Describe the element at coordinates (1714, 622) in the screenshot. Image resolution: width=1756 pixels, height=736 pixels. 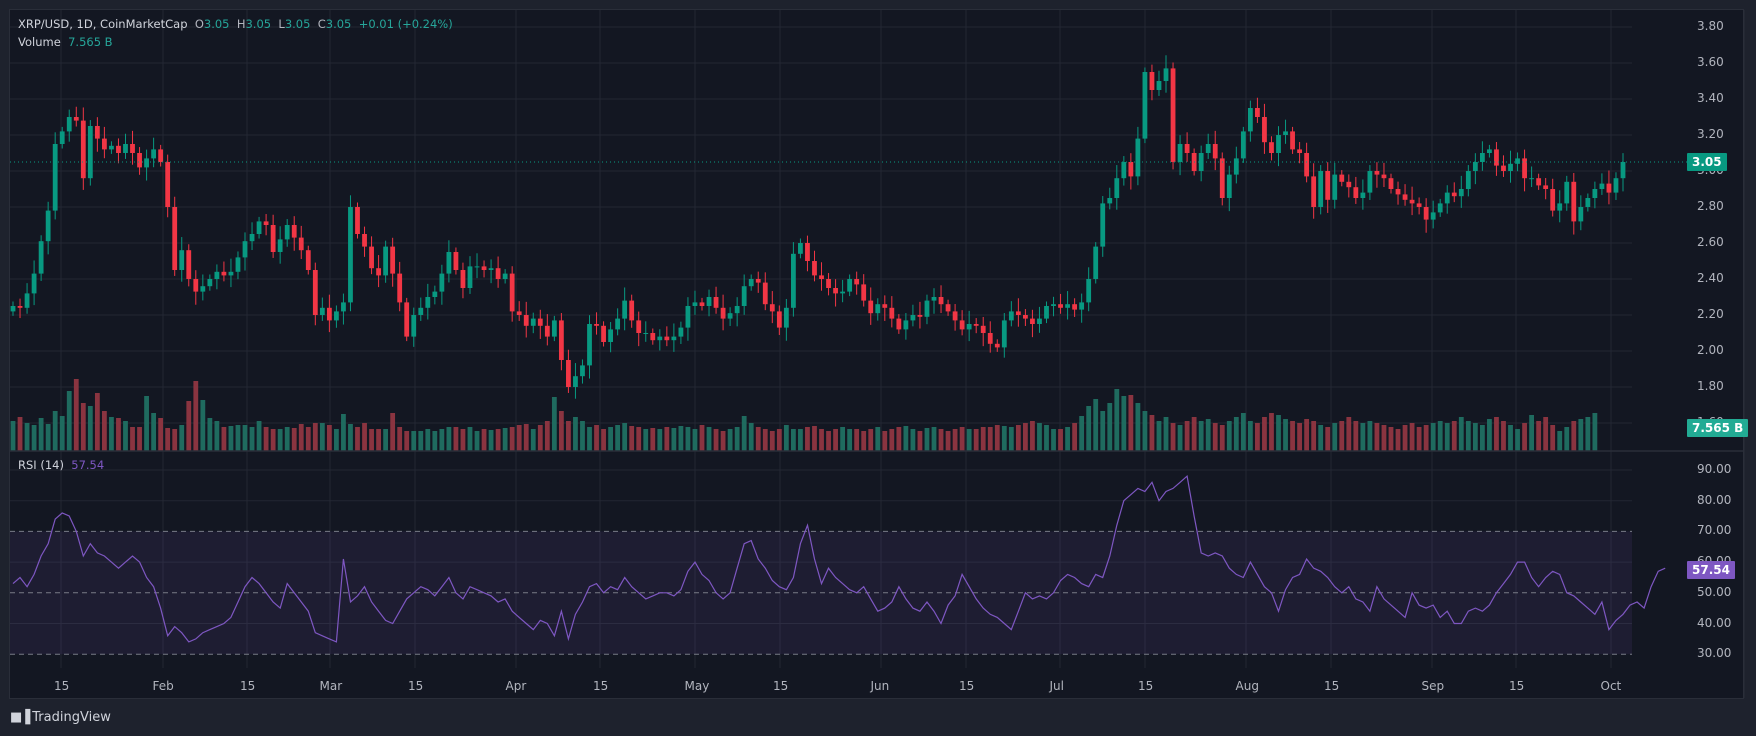
I see `rsi-tick: 40.00` at that location.